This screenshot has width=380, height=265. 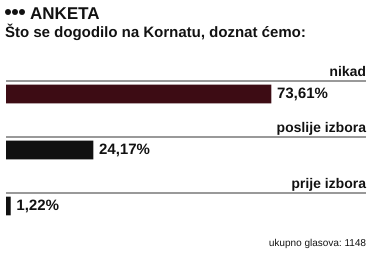 I want to click on y-tick-label: prije izbora, so click(x=328, y=182).